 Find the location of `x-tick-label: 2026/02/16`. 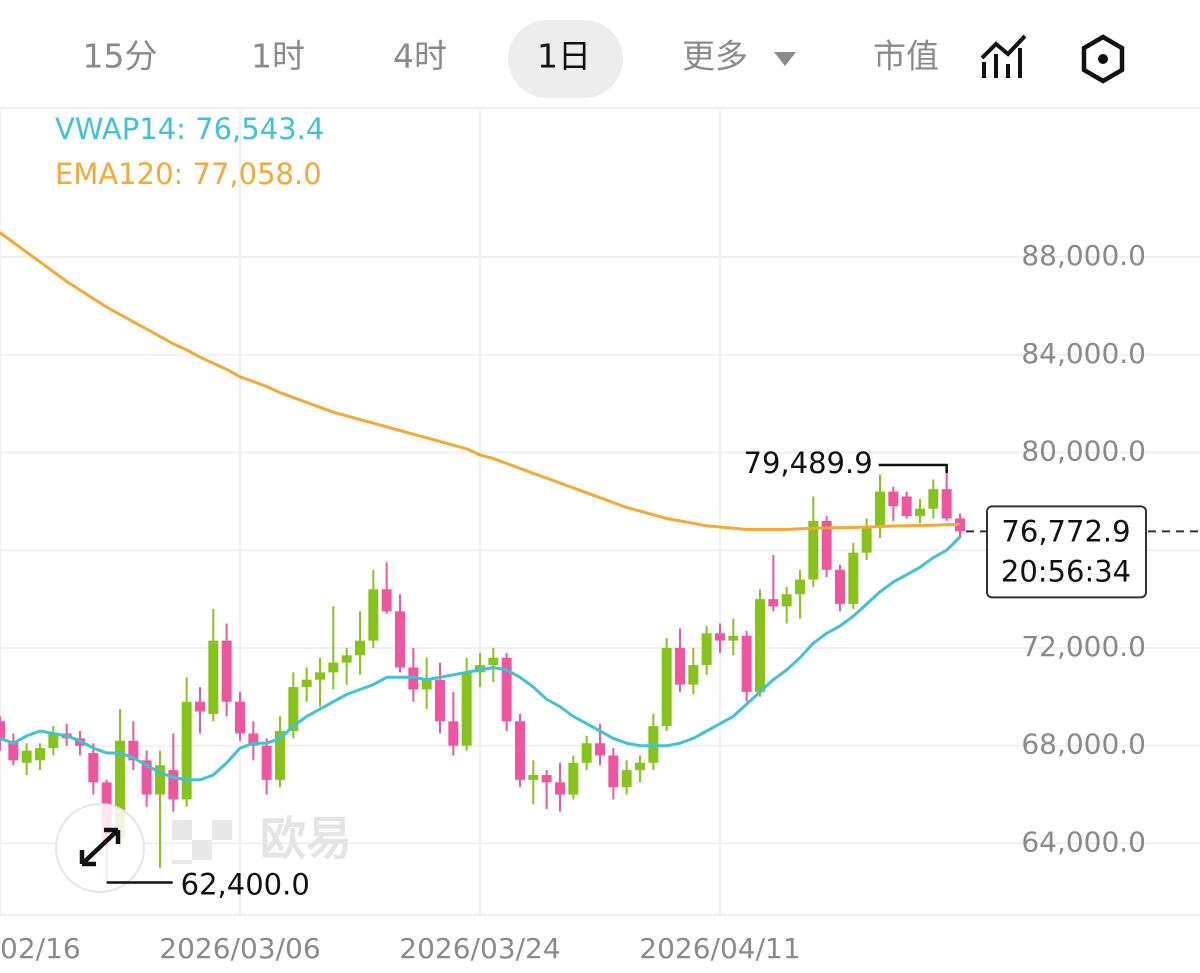

x-tick-label: 2026/02/16 is located at coordinates (40, 948).